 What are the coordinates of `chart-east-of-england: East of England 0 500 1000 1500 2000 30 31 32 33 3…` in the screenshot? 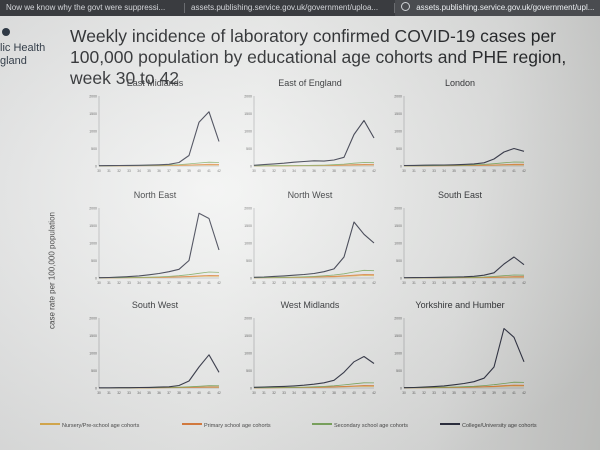 It's located at (310, 128).